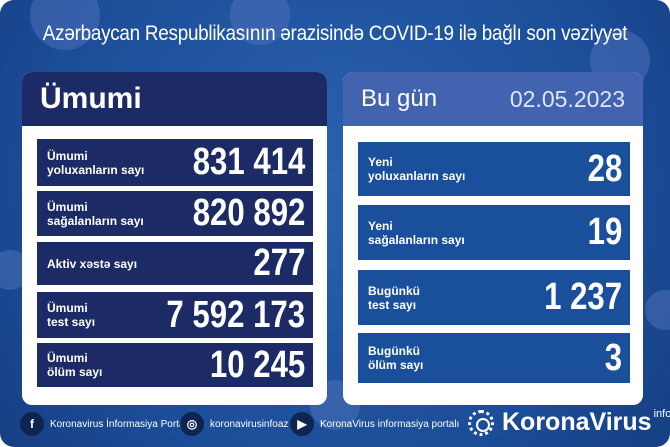 The image size is (670, 447). What do you see at coordinates (175, 263) in the screenshot?
I see `stat-row: Aktiv xəstə sayı 277` at bounding box center [175, 263].